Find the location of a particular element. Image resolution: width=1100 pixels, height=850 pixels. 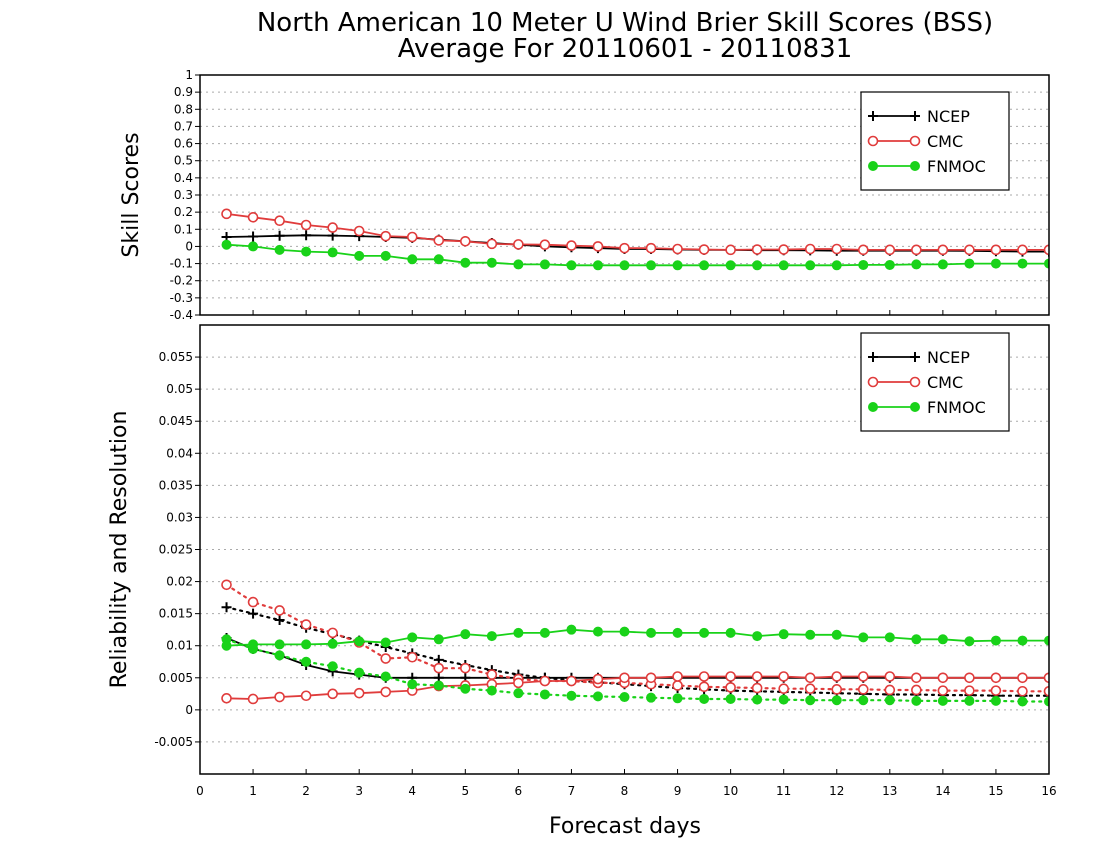

series-cmc is located at coordinates (635, 232).